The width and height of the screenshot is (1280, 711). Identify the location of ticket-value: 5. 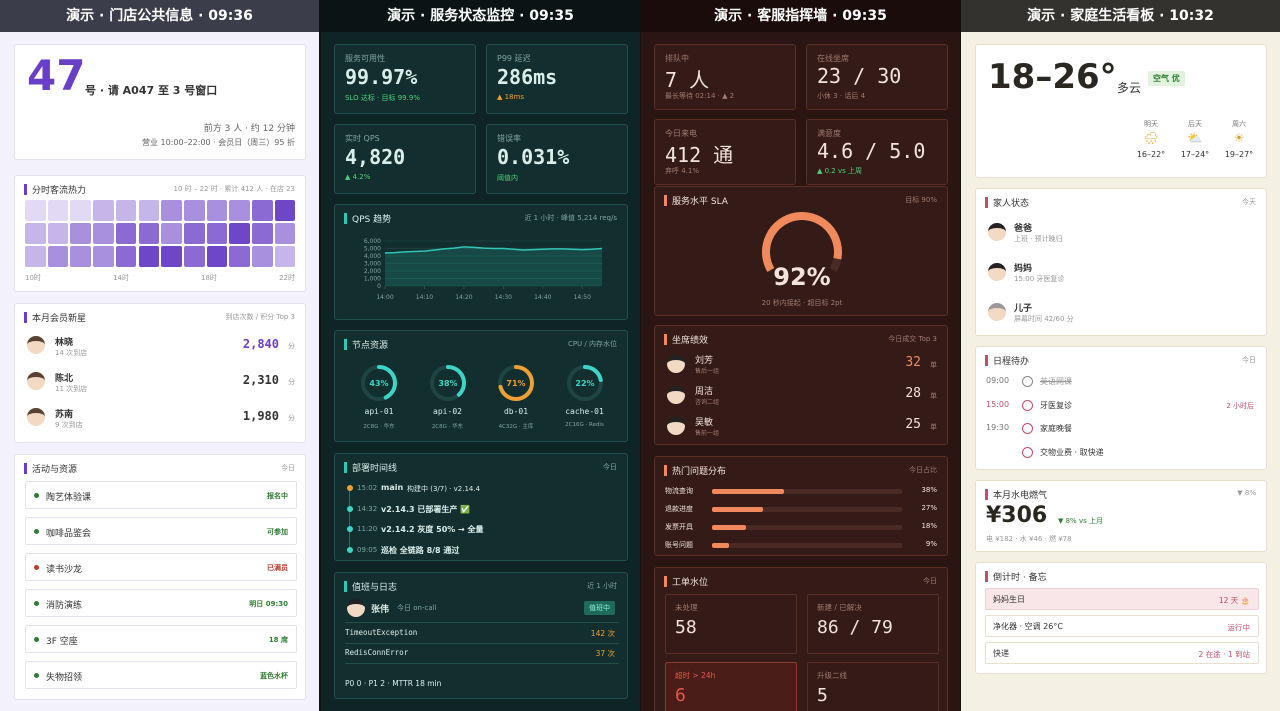
(822, 695).